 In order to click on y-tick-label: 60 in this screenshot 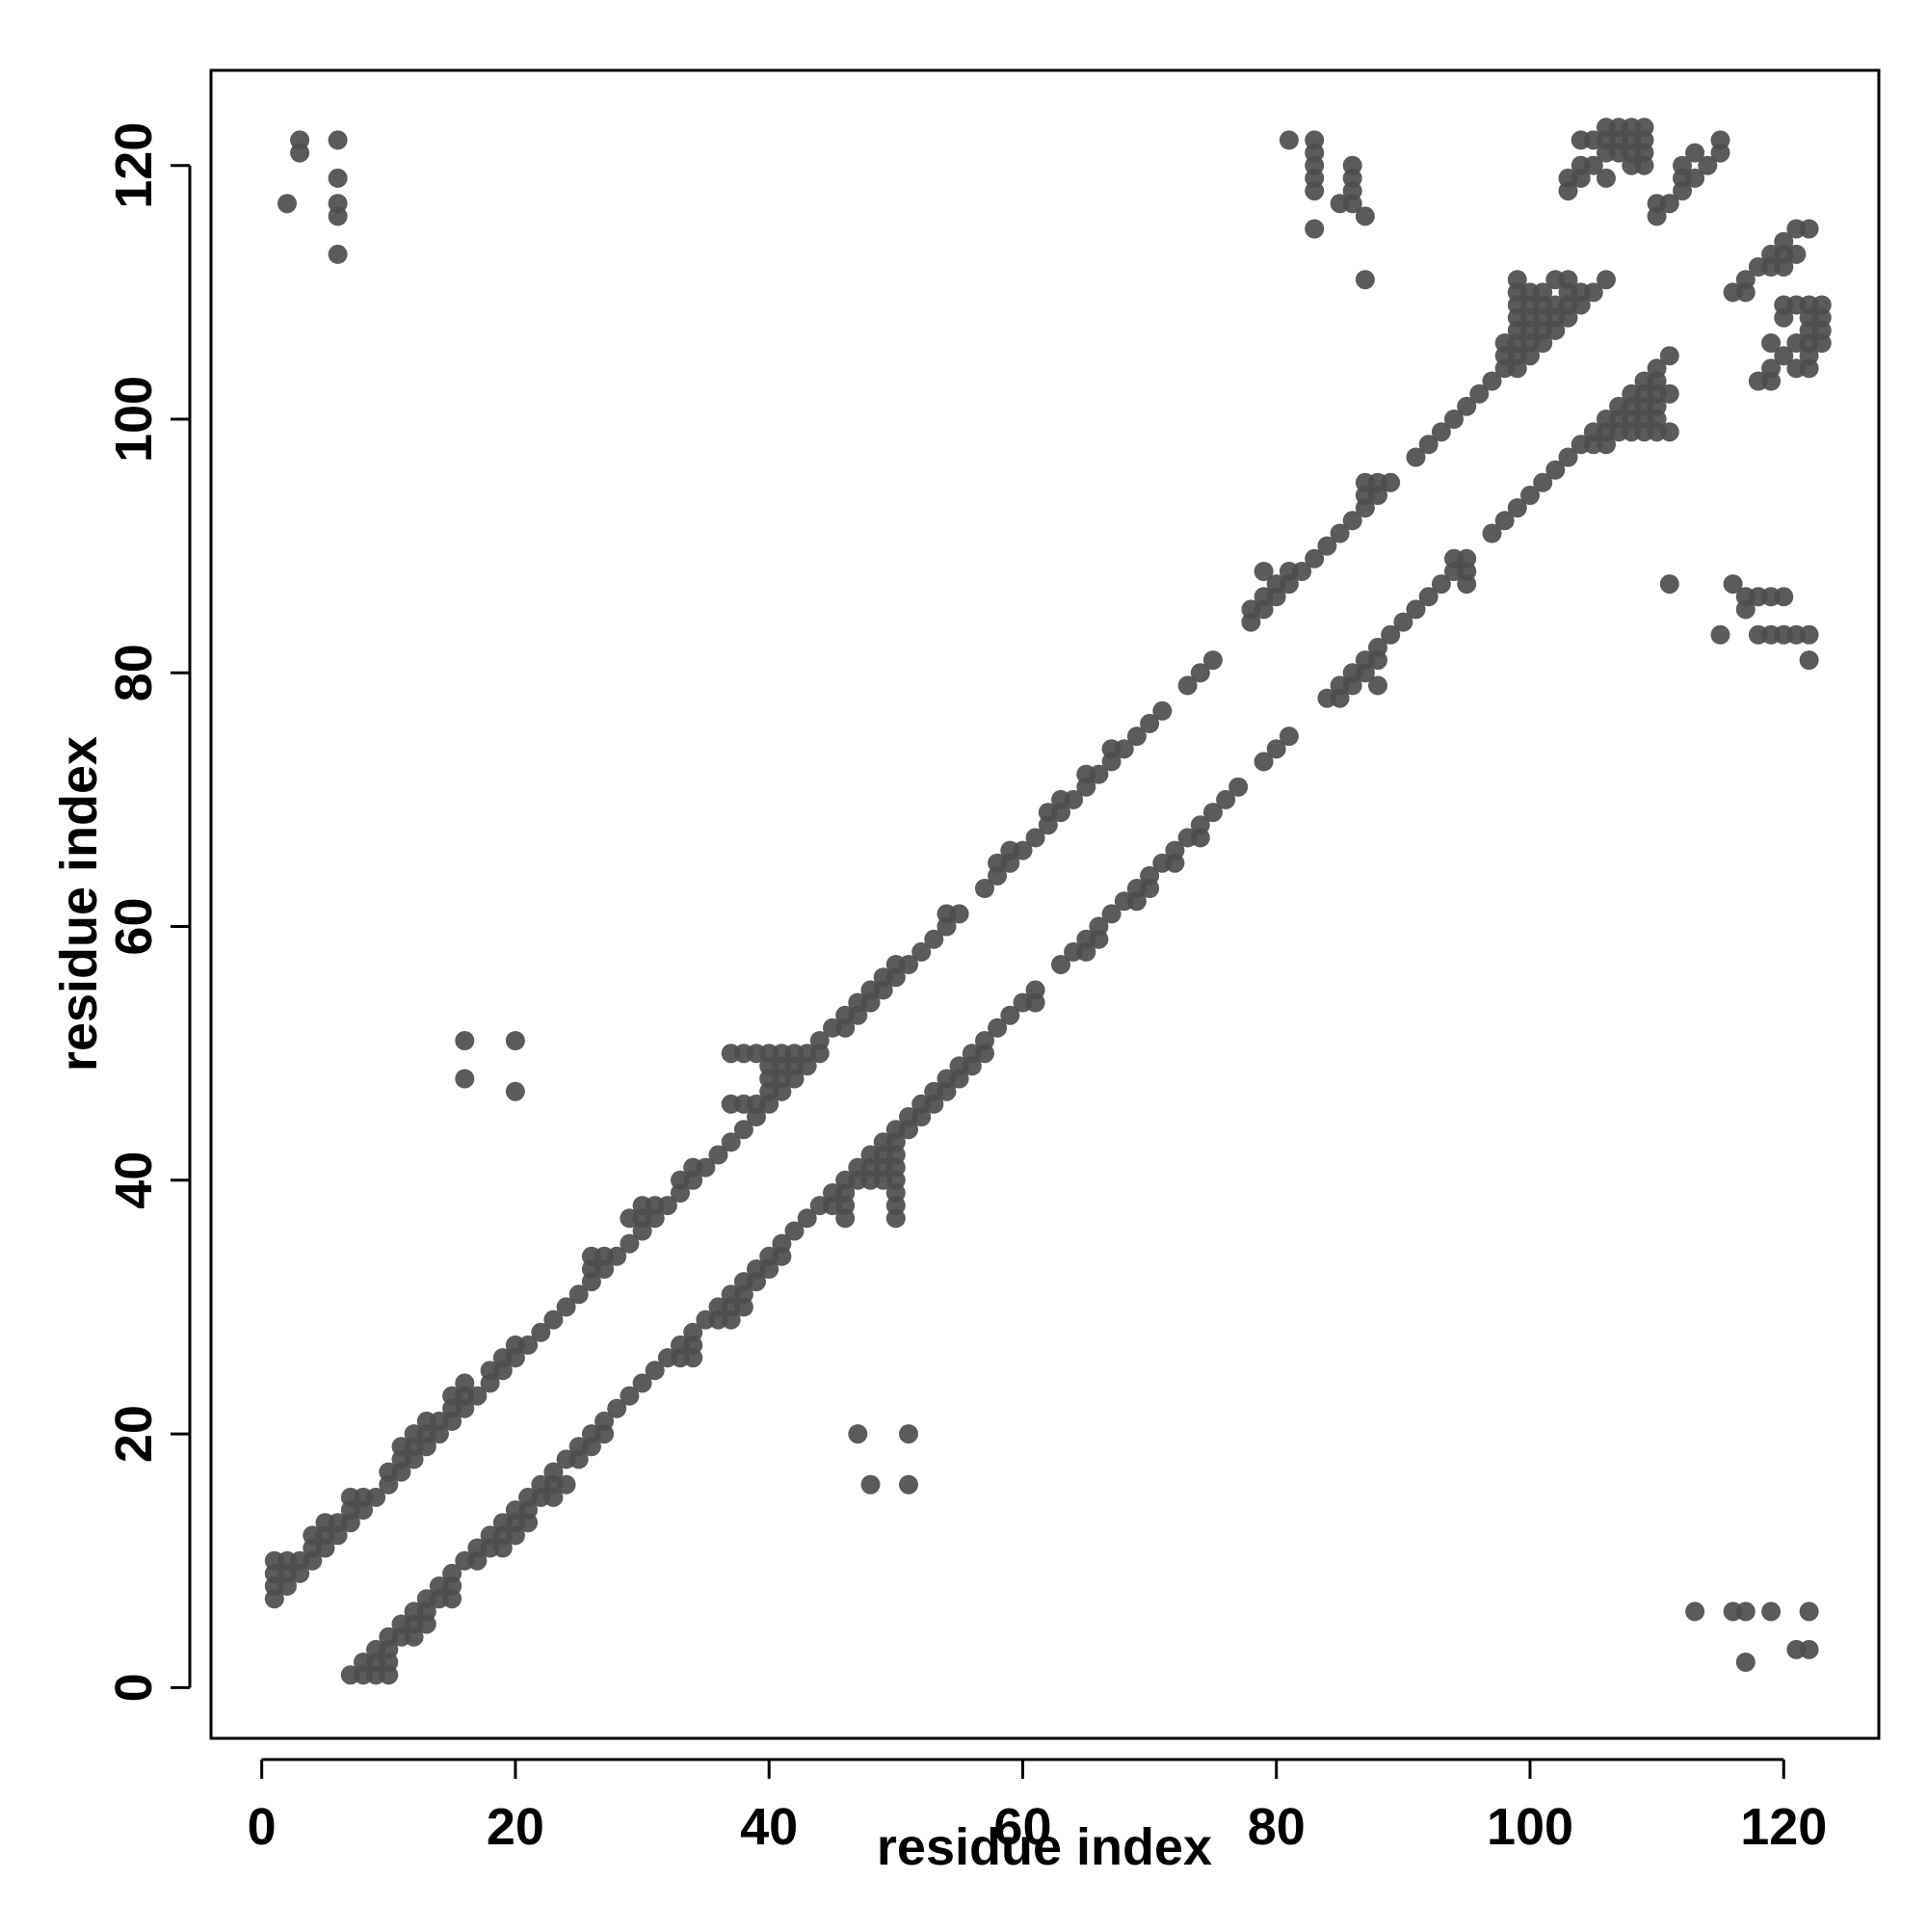, I will do `click(134, 926)`.